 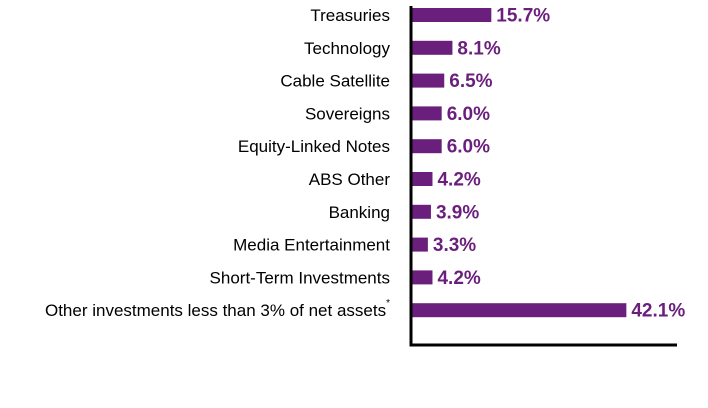 I want to click on category-label-0: Treasuries, so click(x=350, y=15).